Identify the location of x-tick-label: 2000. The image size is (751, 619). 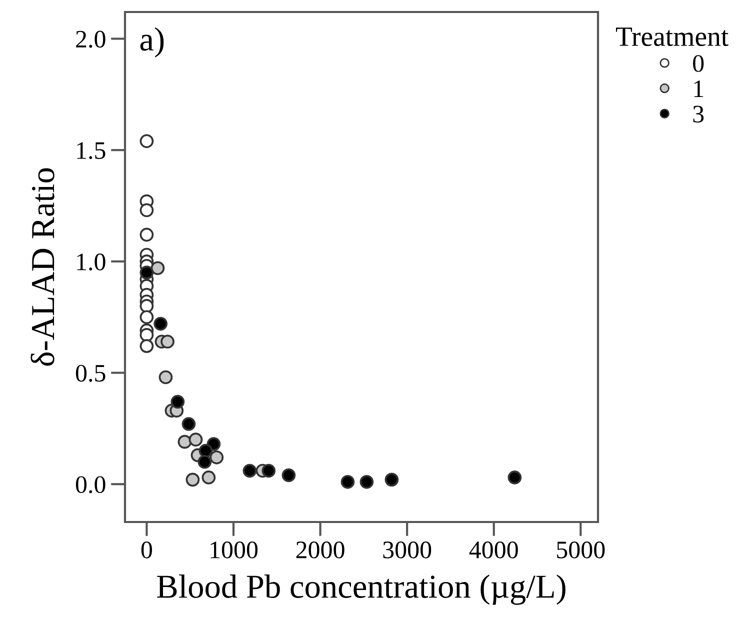
(320, 549).